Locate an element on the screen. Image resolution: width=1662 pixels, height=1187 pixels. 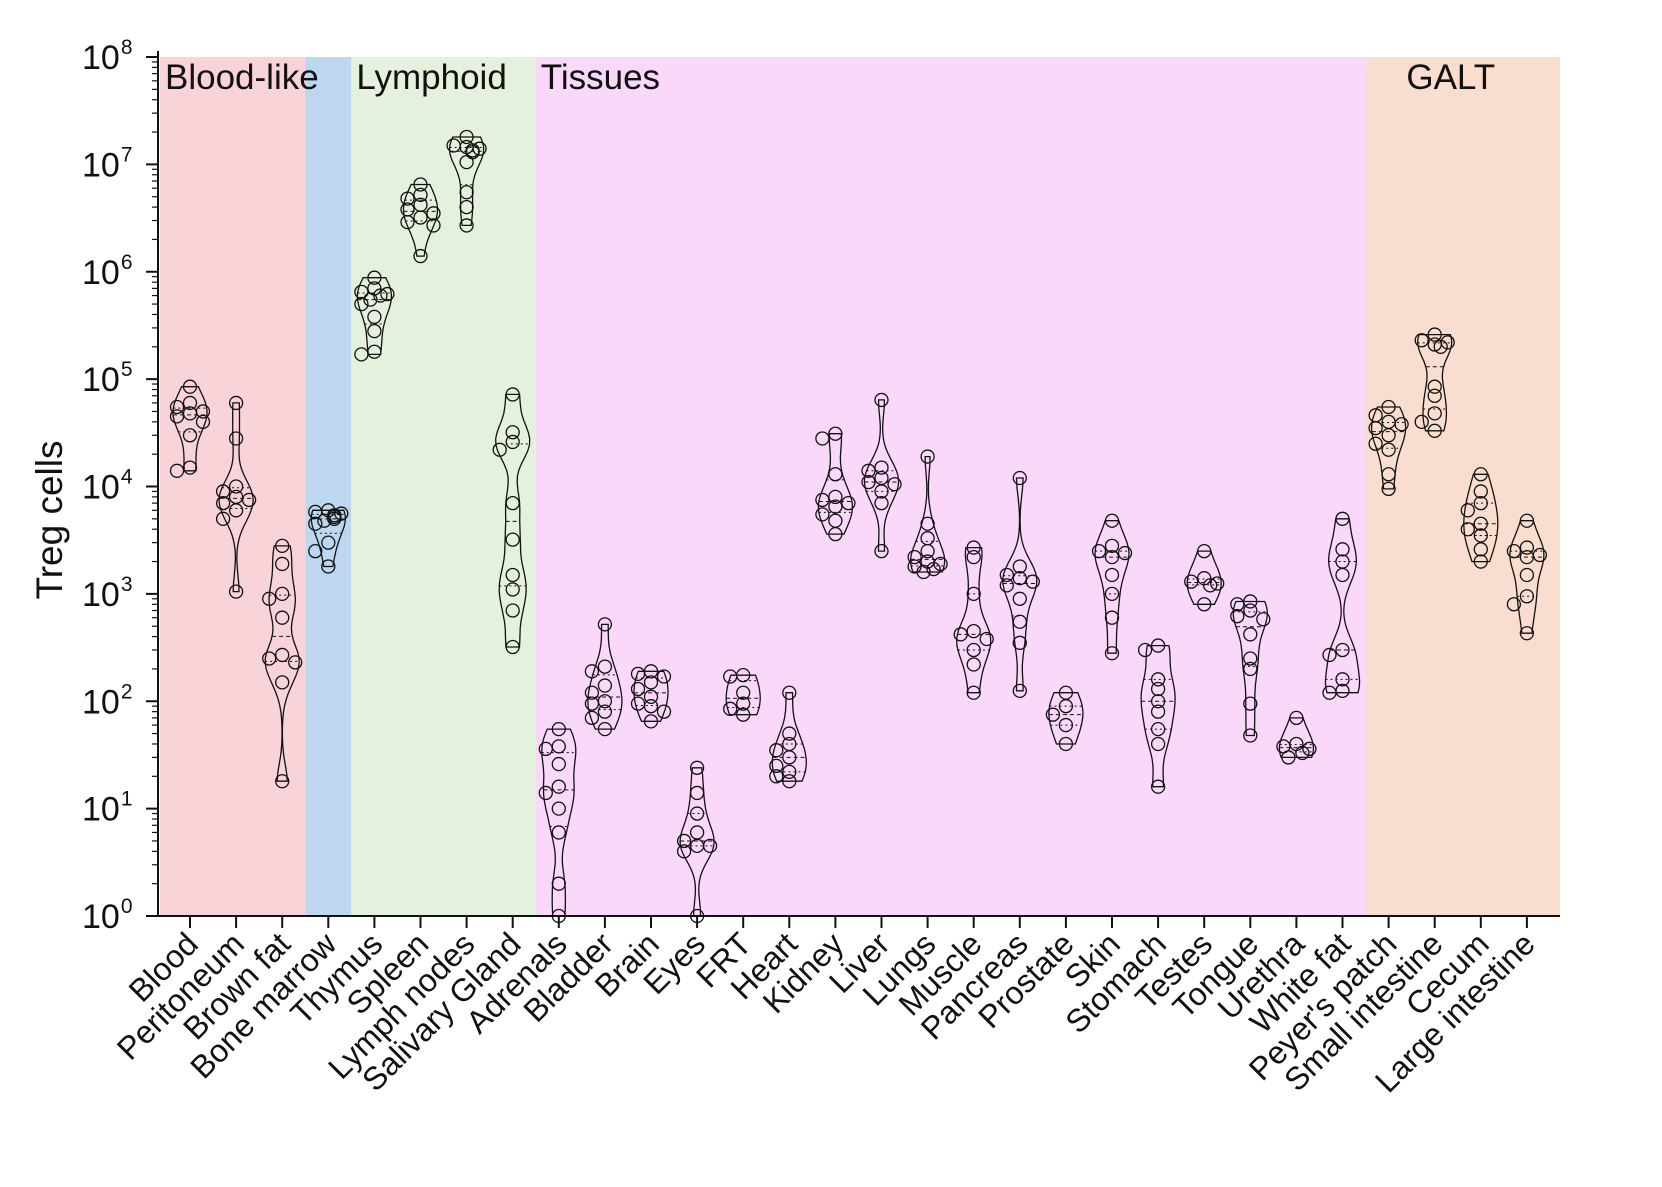
region-label-galt: GALT is located at coordinates (1450, 77).